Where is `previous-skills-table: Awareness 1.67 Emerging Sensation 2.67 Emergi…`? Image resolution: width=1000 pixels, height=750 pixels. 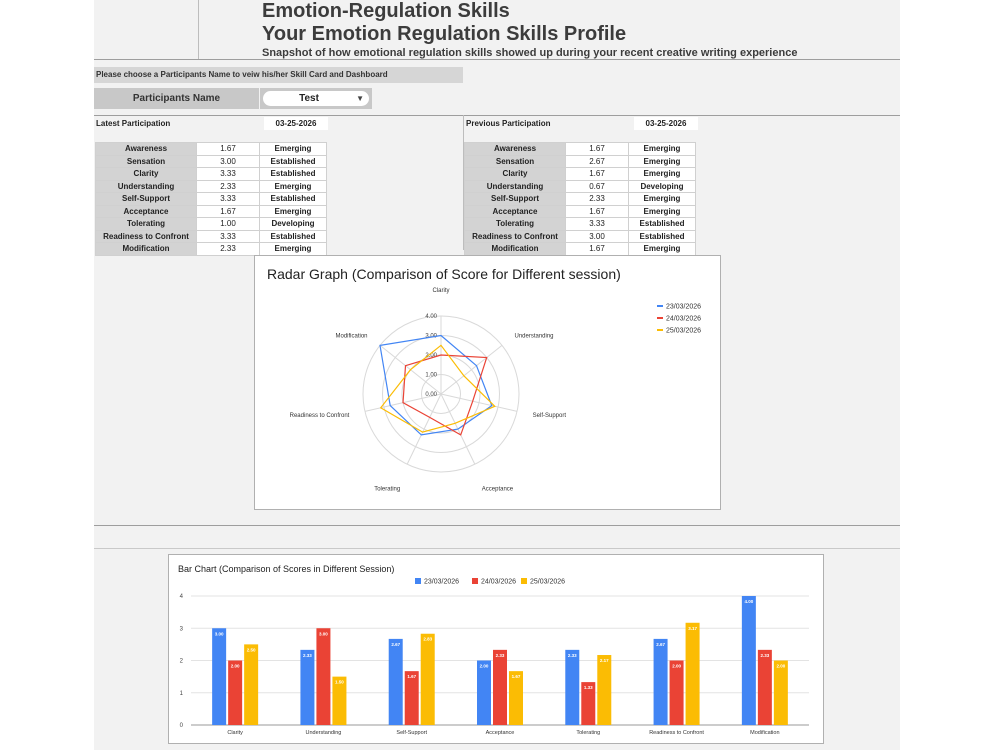
previous-skills-table: Awareness 1.67 Emerging Sensation 2.67 Emergi… is located at coordinates (580, 199).